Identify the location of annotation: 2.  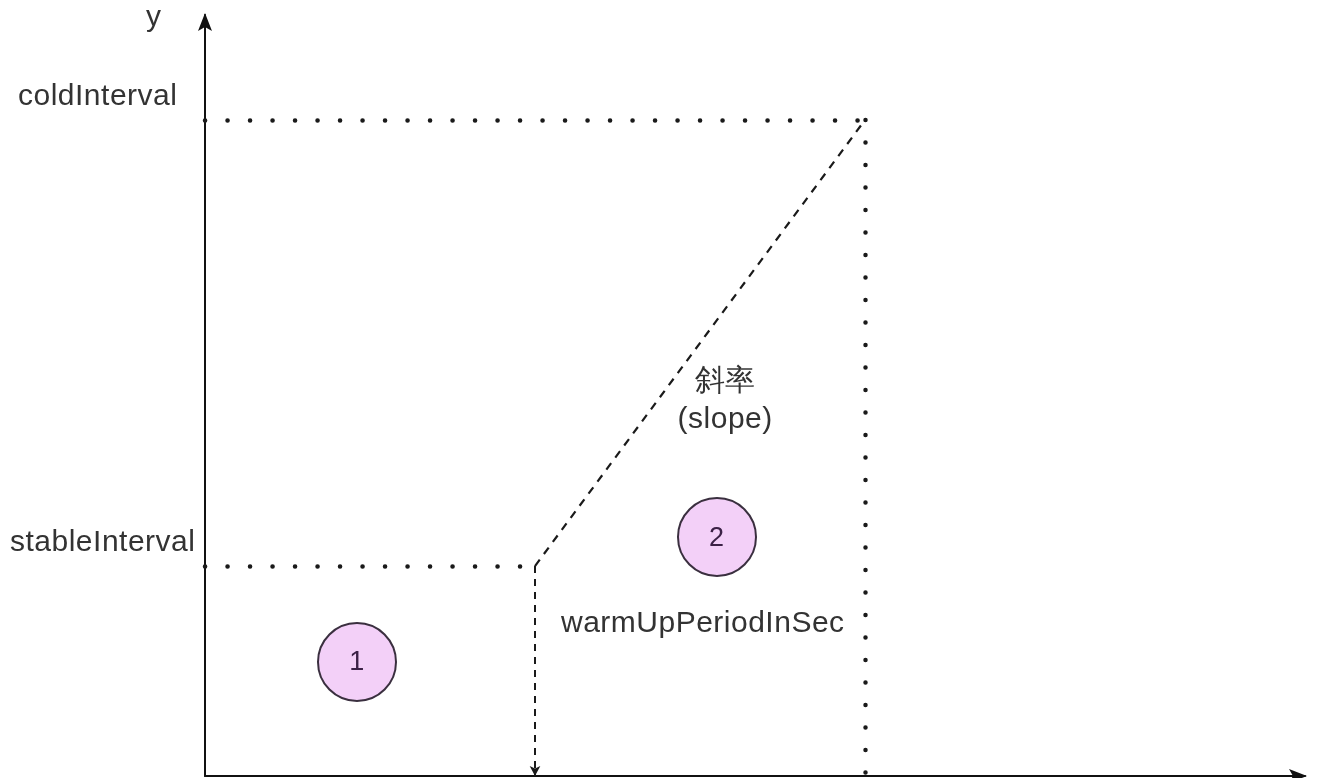
(716, 537).